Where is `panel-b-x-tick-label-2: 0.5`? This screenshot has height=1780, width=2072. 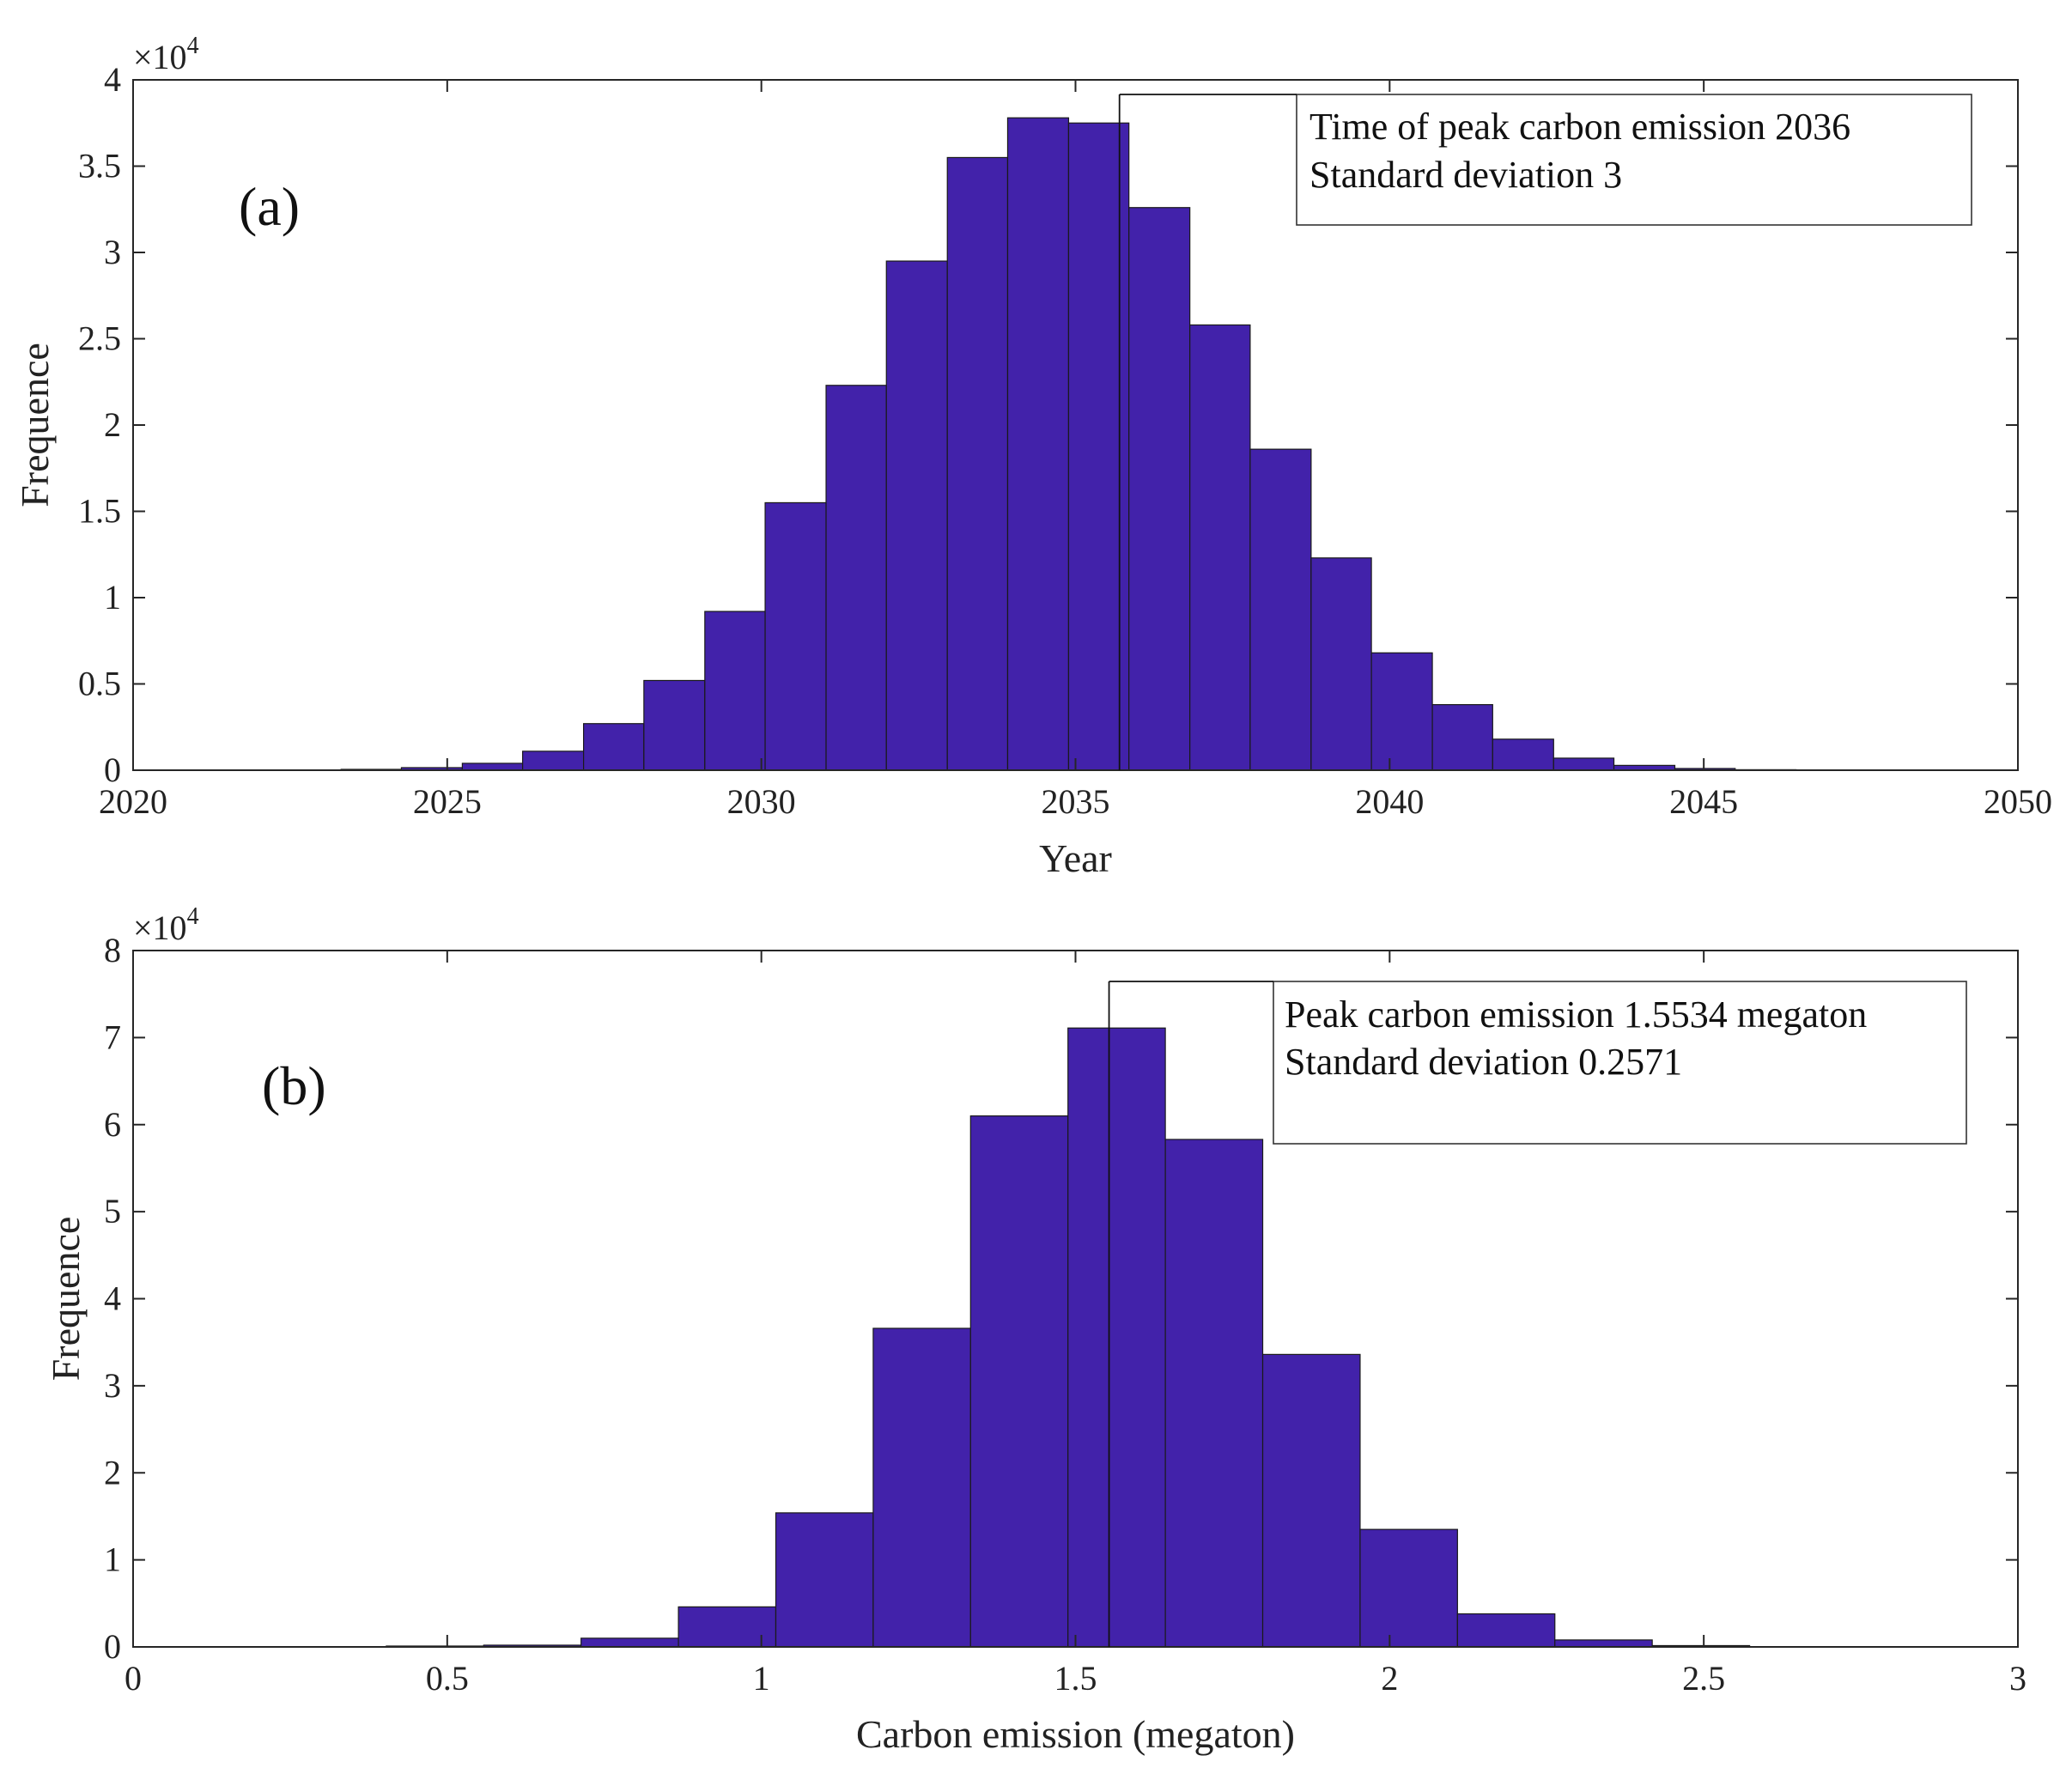 panel-b-x-tick-label-2: 0.5 is located at coordinates (447, 1678).